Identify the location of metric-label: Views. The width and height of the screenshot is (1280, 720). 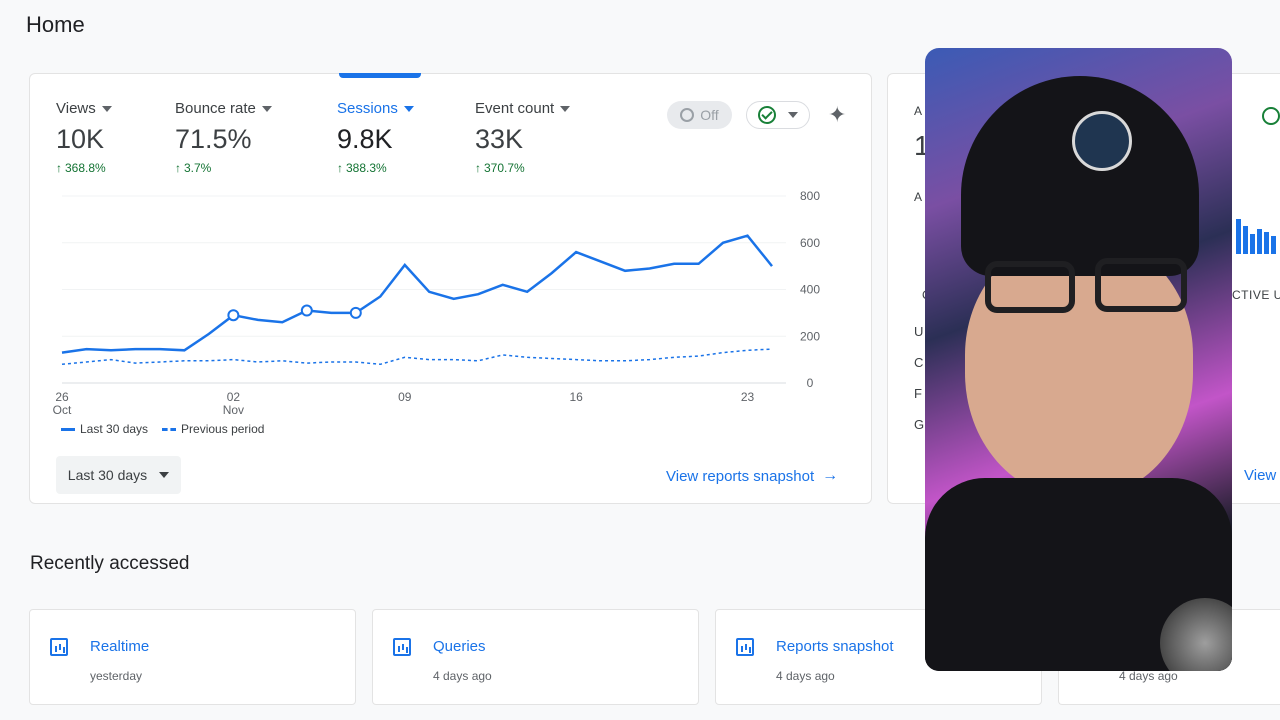
(76, 108).